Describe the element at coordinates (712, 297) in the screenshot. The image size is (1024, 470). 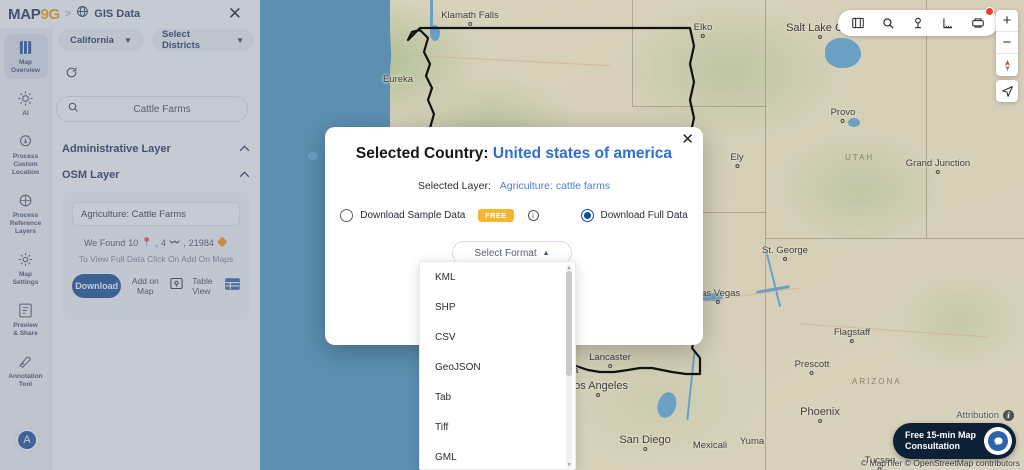
I see `lake-mead` at that location.